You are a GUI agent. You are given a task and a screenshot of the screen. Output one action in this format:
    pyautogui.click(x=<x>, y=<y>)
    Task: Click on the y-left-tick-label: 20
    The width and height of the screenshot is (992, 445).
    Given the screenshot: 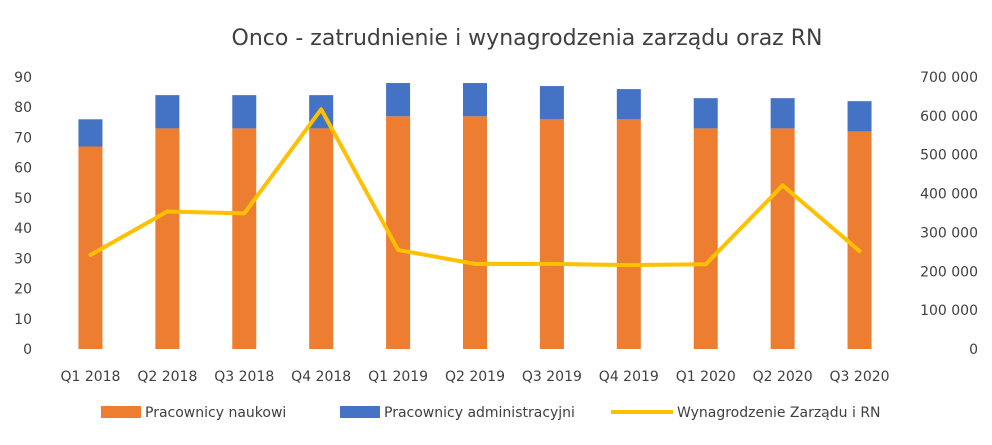 What is the action you would take?
    pyautogui.click(x=23, y=290)
    